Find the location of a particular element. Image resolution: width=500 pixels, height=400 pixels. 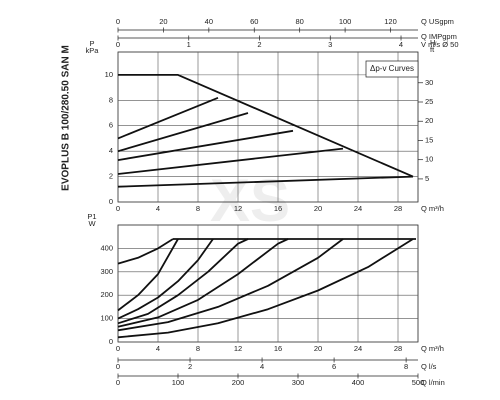

y2-tick-label: 10 is located at coordinates (429, 159).